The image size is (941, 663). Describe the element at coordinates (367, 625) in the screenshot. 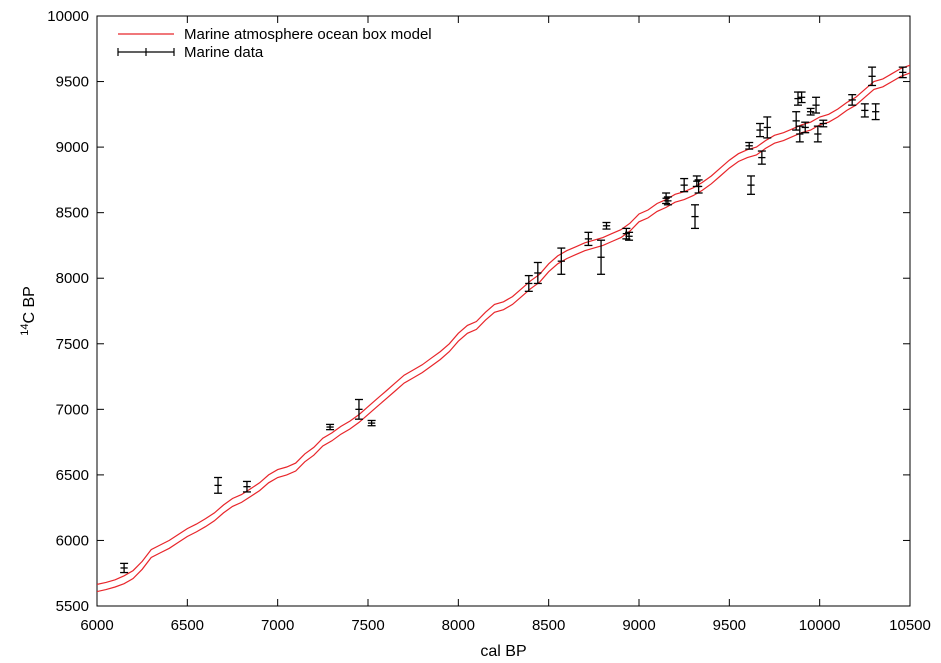

I see `x-tick-label: 7500` at that location.